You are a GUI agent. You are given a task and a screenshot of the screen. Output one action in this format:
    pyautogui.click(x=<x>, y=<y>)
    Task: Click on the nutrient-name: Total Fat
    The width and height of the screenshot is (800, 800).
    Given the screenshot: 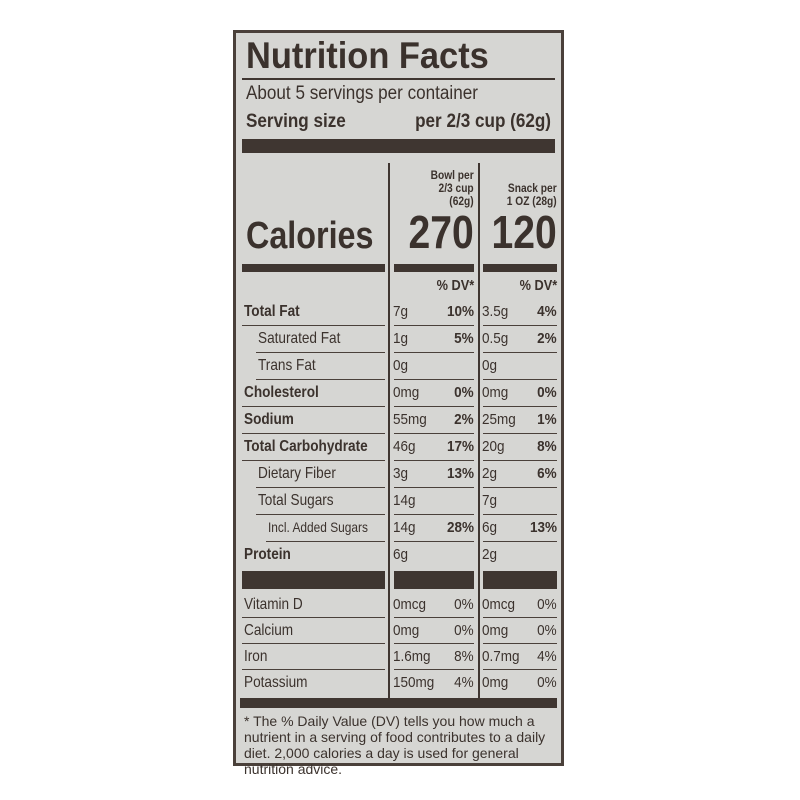 What is the action you would take?
    pyautogui.click(x=272, y=311)
    